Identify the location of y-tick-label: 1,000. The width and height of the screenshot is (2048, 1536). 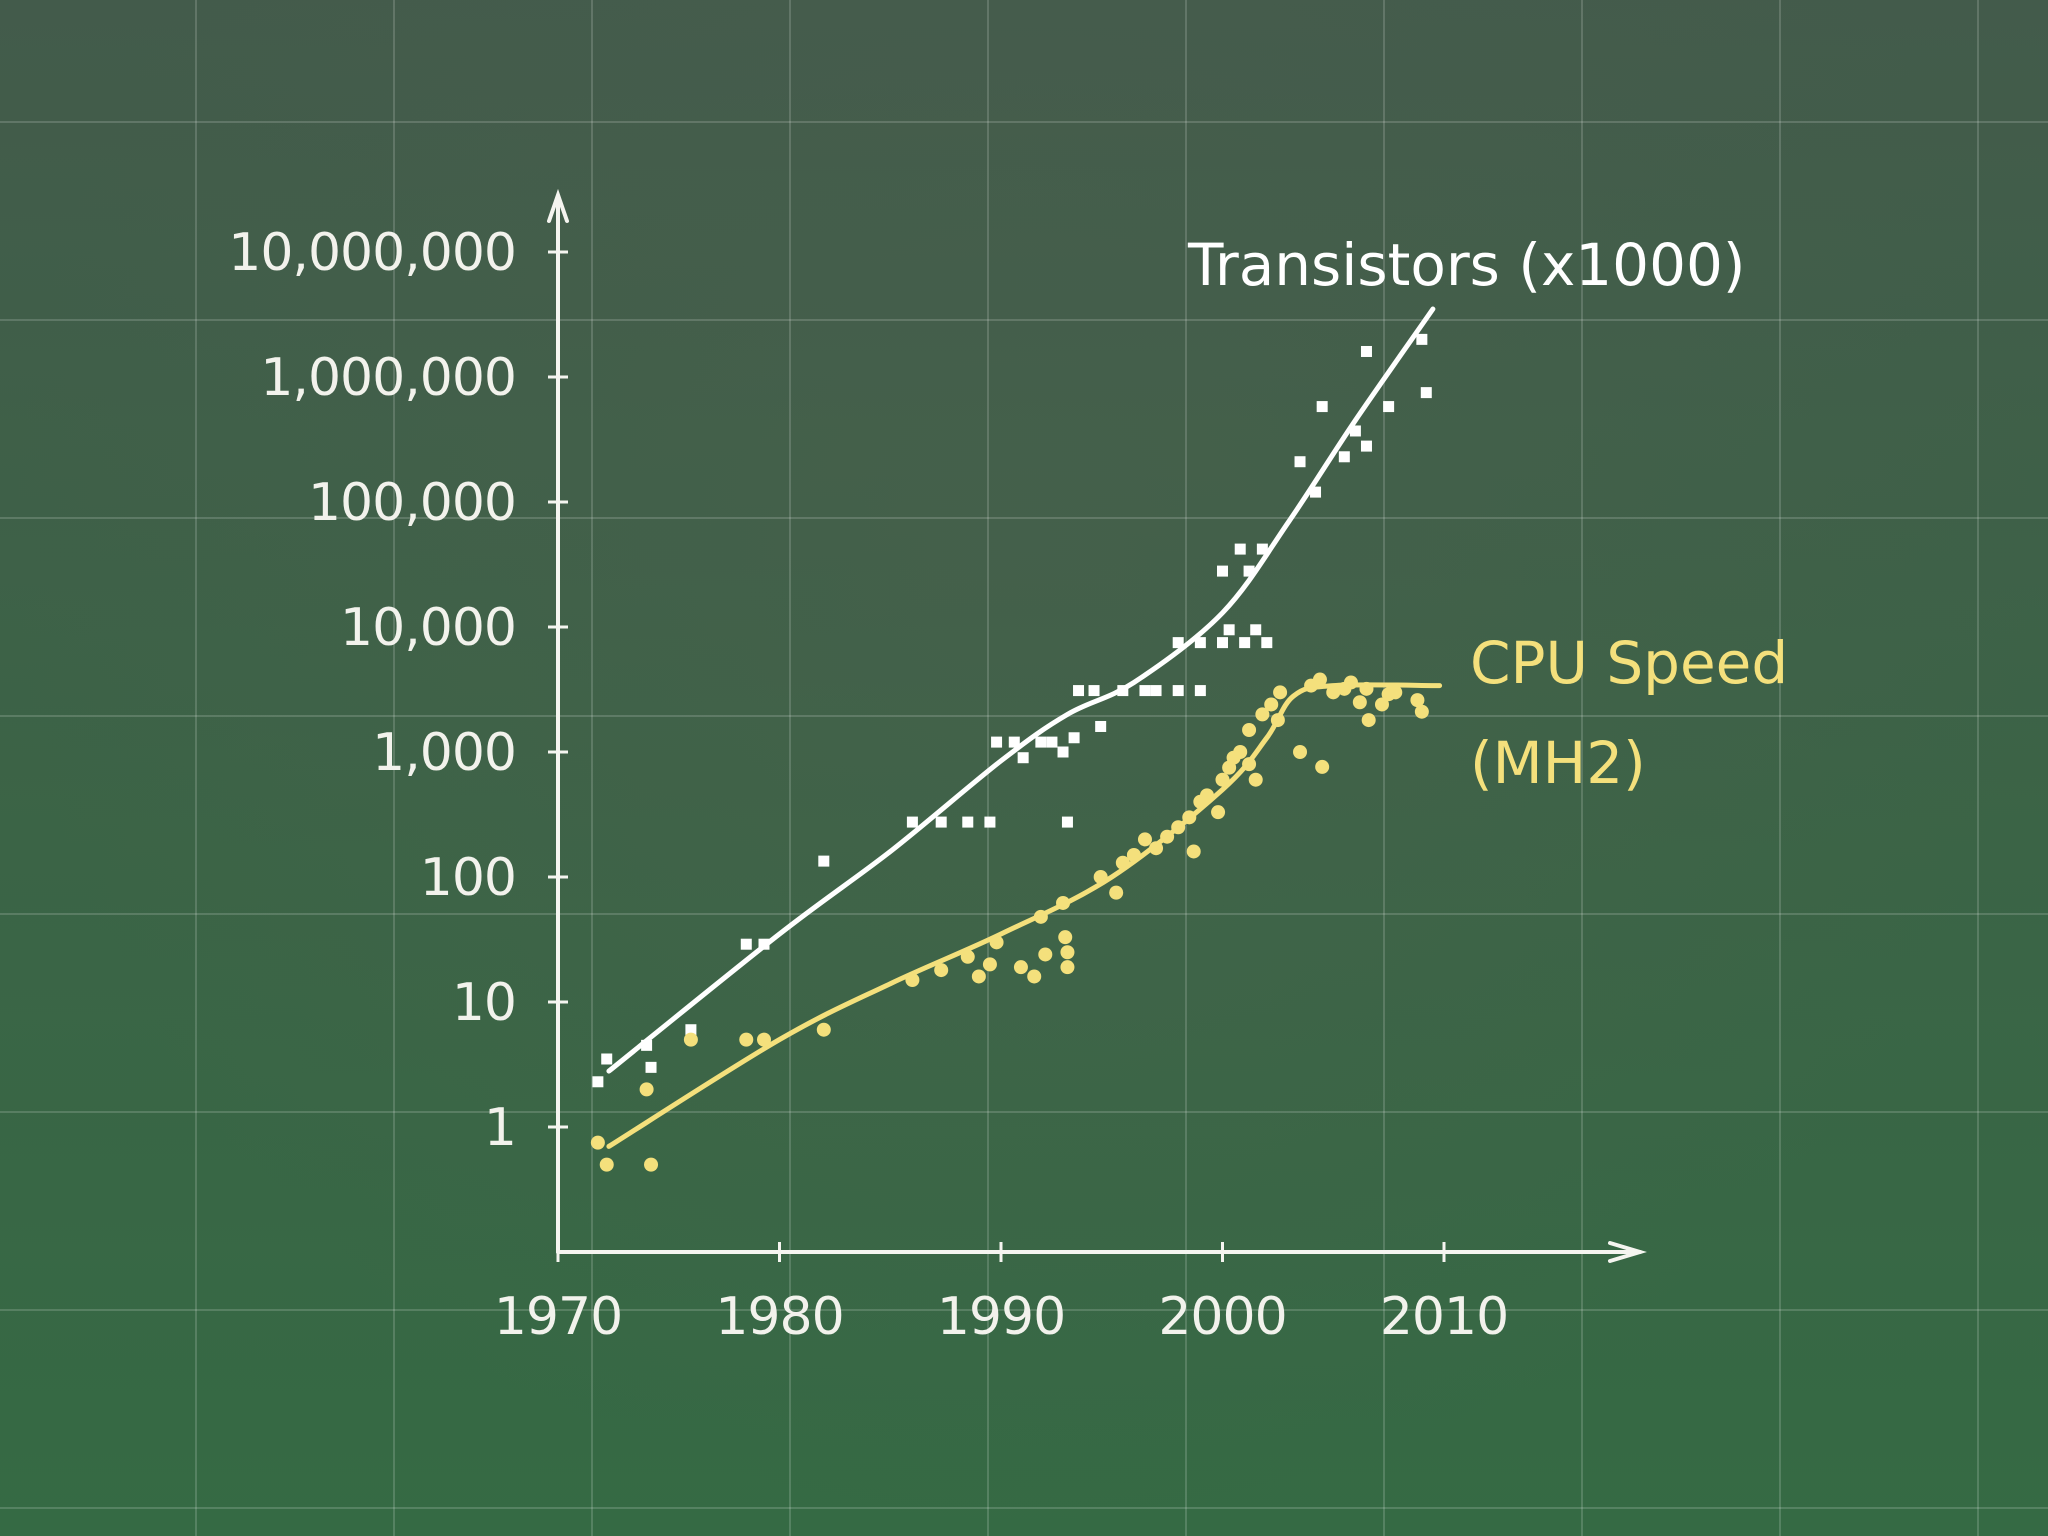
(444, 753).